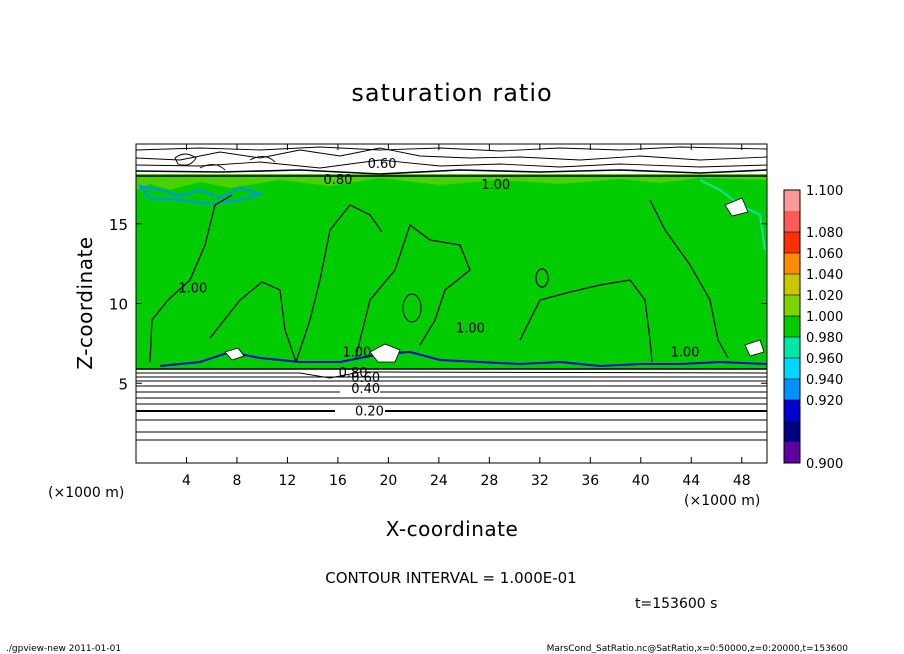 The height and width of the screenshot is (654, 904). Describe the element at coordinates (824, 380) in the screenshot. I see `colorbar-label: 0.940` at that location.